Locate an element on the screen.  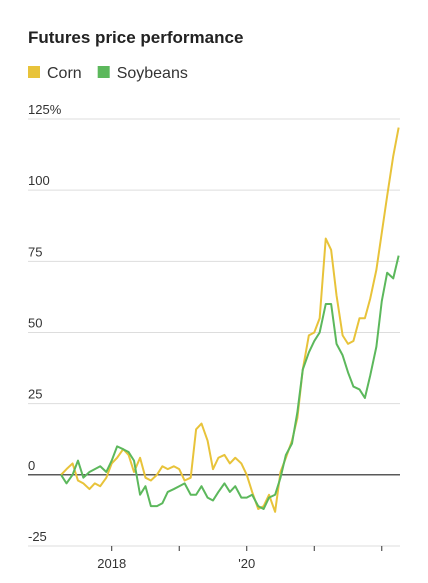
y-tick-label: 0 is located at coordinates (31, 465).